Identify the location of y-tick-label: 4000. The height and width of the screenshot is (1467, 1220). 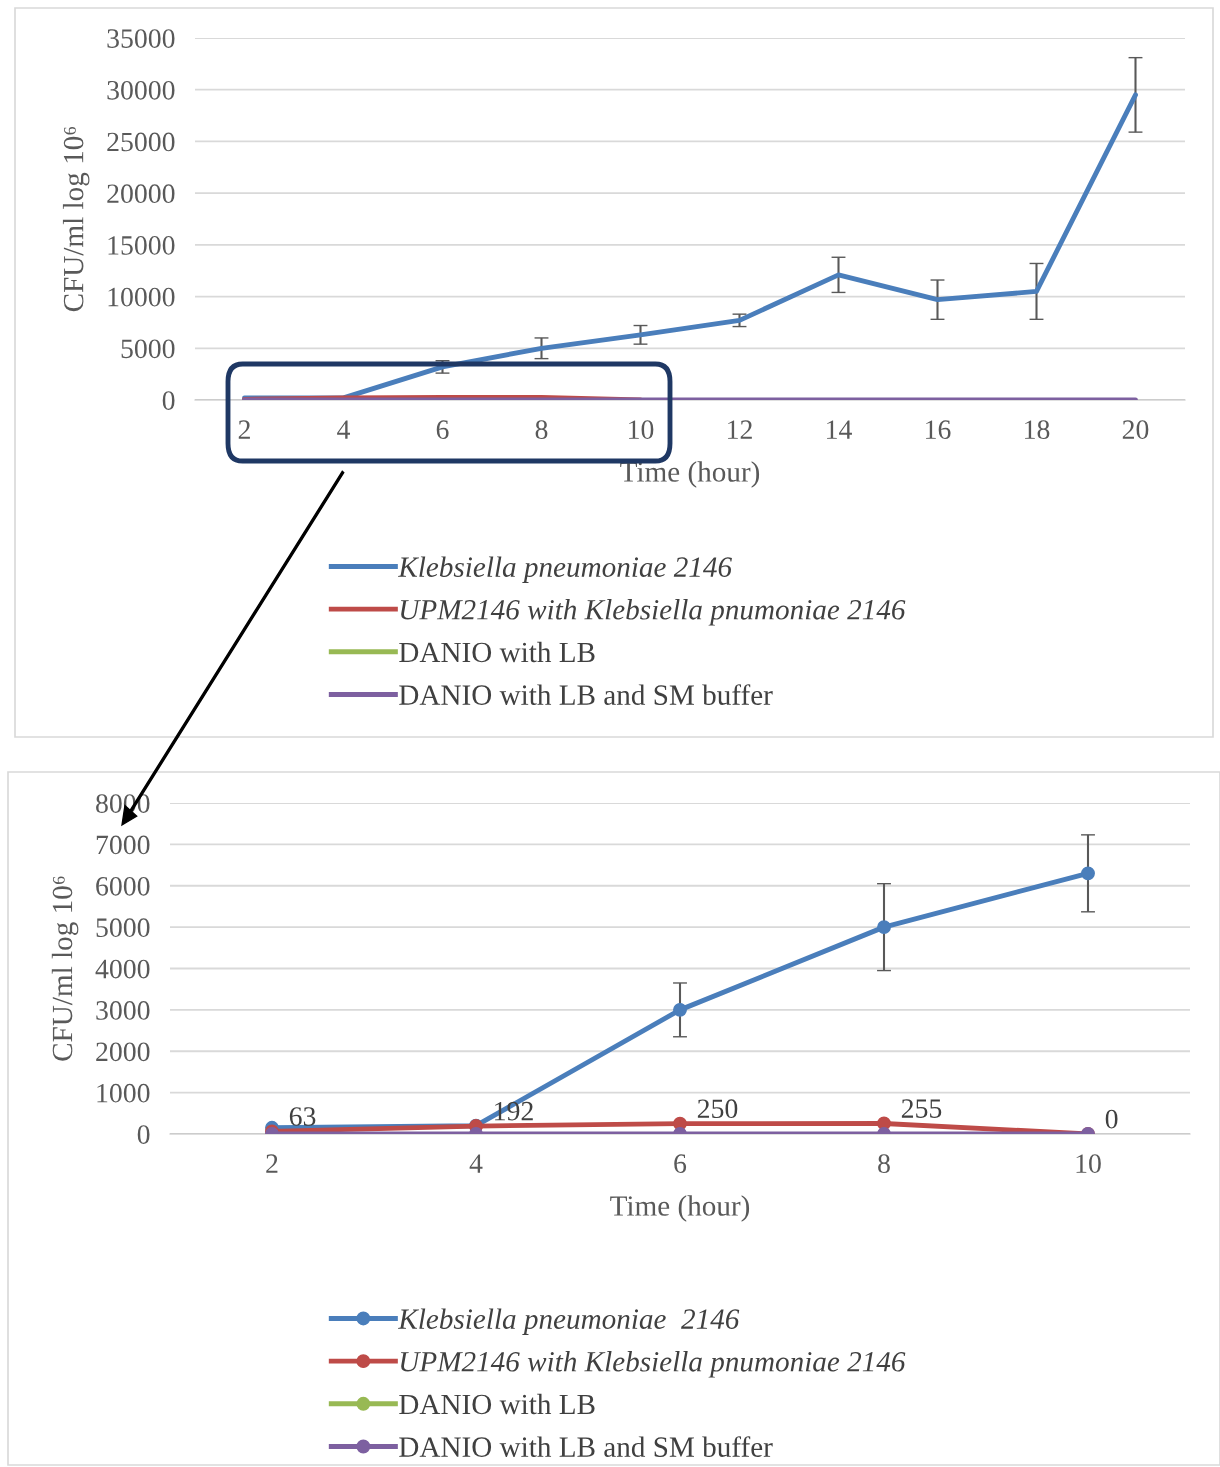
(122, 969).